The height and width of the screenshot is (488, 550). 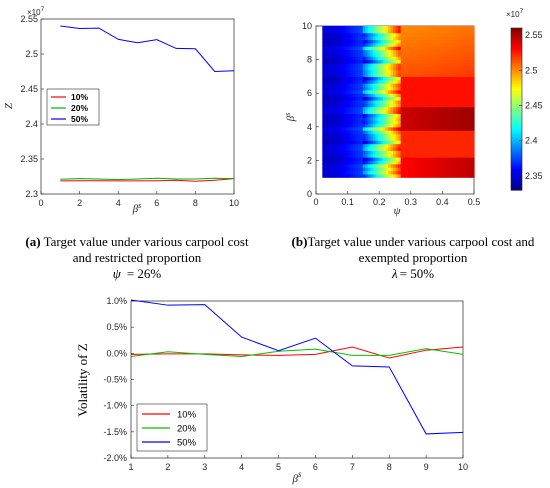 I want to click on panel-c-xlabel: βs, so click(x=297, y=477).